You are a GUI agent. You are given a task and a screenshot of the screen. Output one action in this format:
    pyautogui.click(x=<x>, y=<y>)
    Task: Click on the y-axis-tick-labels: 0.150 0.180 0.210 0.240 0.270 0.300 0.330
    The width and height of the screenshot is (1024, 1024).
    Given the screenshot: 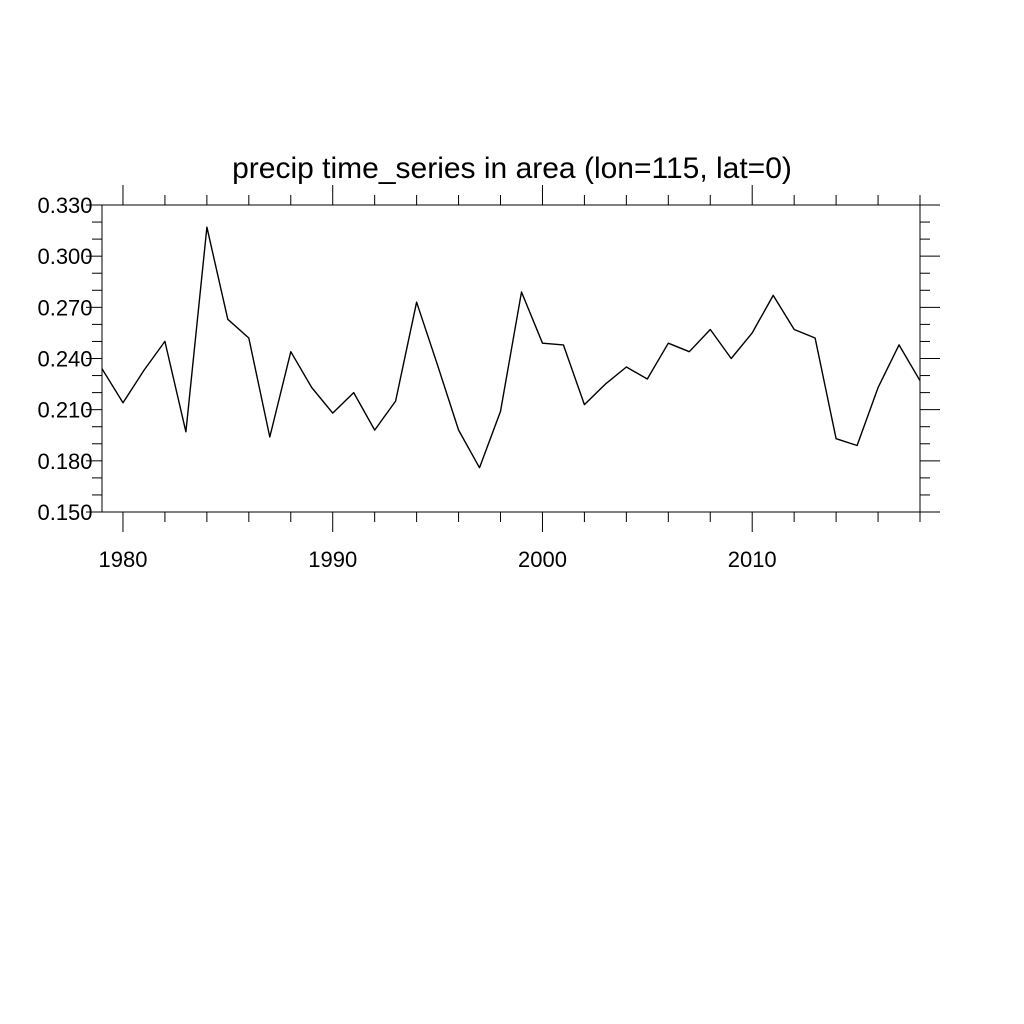 What is the action you would take?
    pyautogui.click(x=64, y=359)
    